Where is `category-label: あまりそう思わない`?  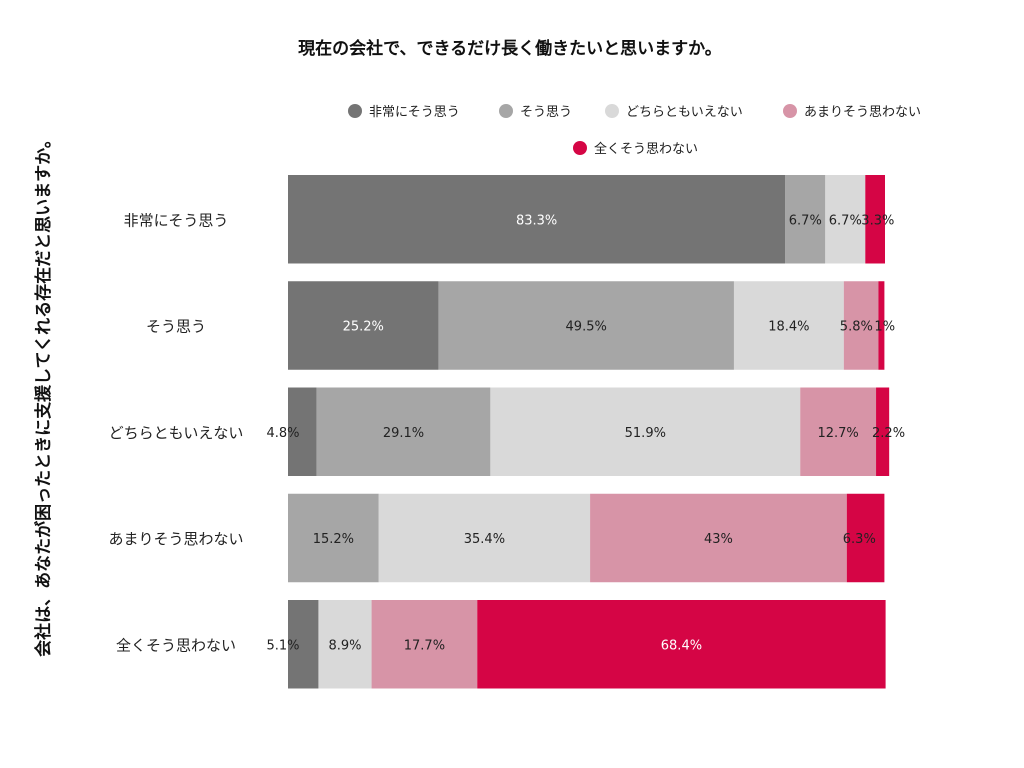
category-label: あまりそう思わない is located at coordinates (175, 539).